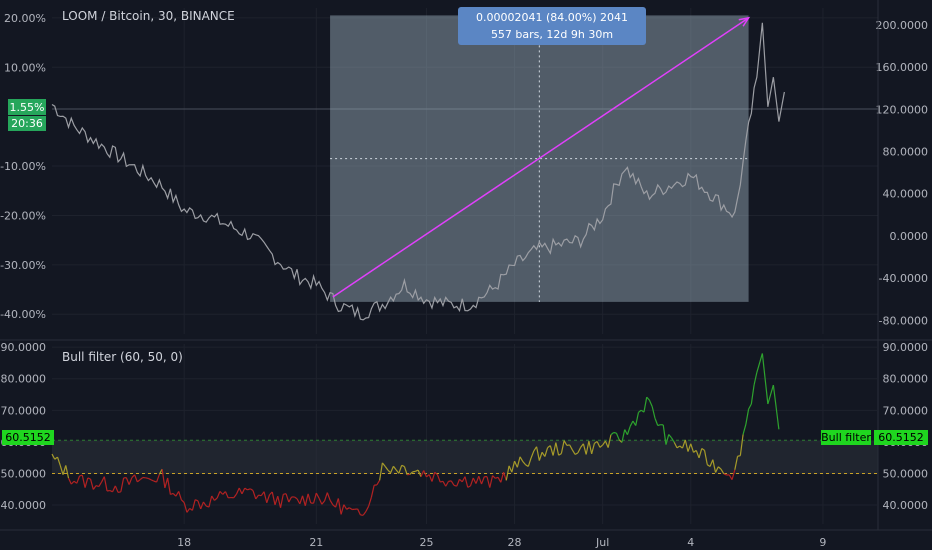 This screenshot has width=932, height=550. What do you see at coordinates (24, 410) in the screenshot?
I see `indicator-left-tick-label: 70.0000` at bounding box center [24, 410].